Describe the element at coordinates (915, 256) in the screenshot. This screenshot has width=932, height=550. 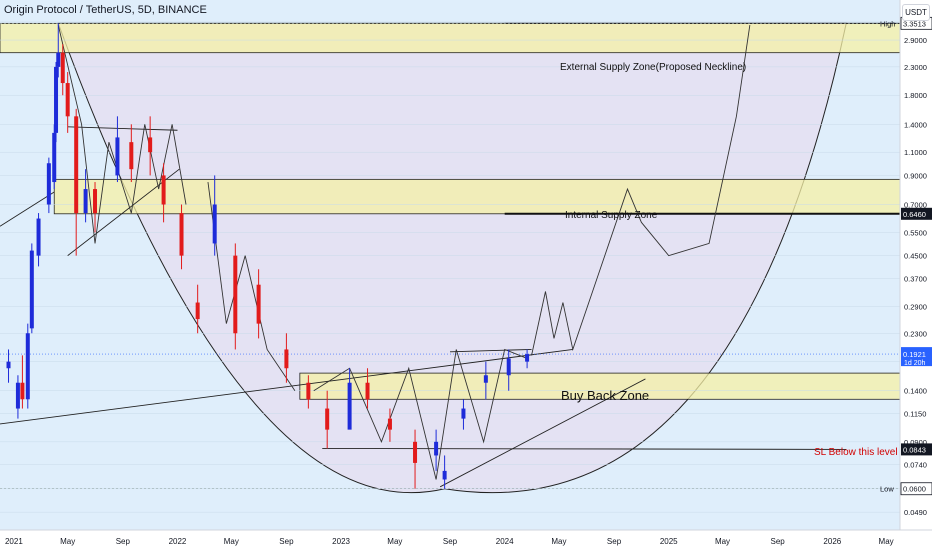
I see `y-tick-label: 0.4500` at that location.